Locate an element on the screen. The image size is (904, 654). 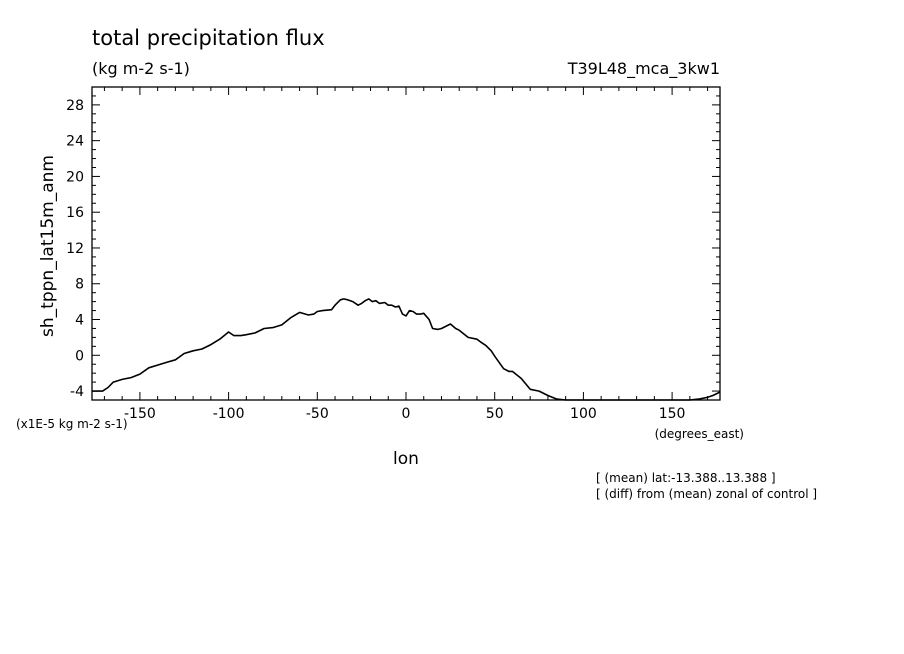
note-diff-control: [ (diff) from (mean) zonal of control ] is located at coordinates (706, 494).